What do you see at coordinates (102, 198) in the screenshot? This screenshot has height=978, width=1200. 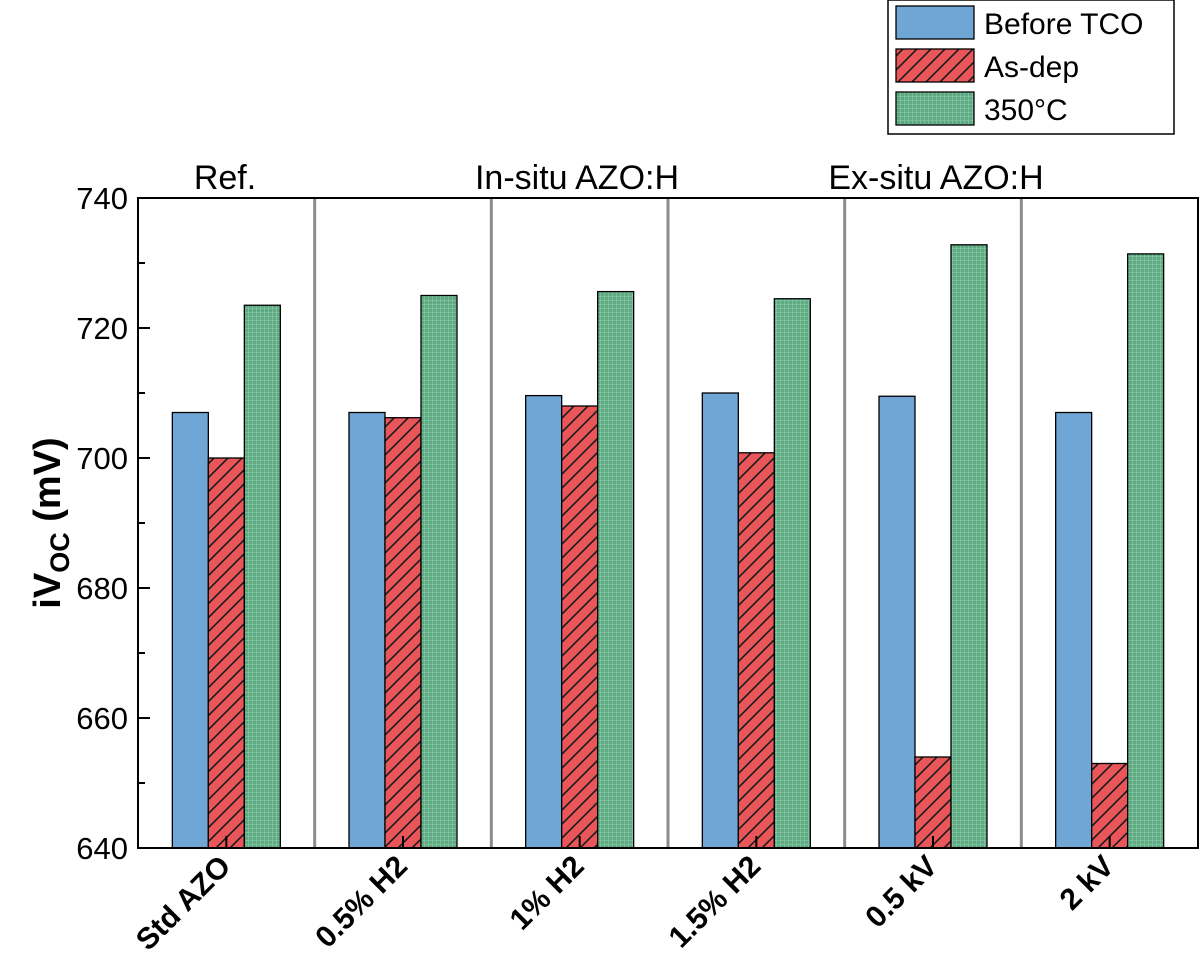 I see `y-tick-label: 740` at bounding box center [102, 198].